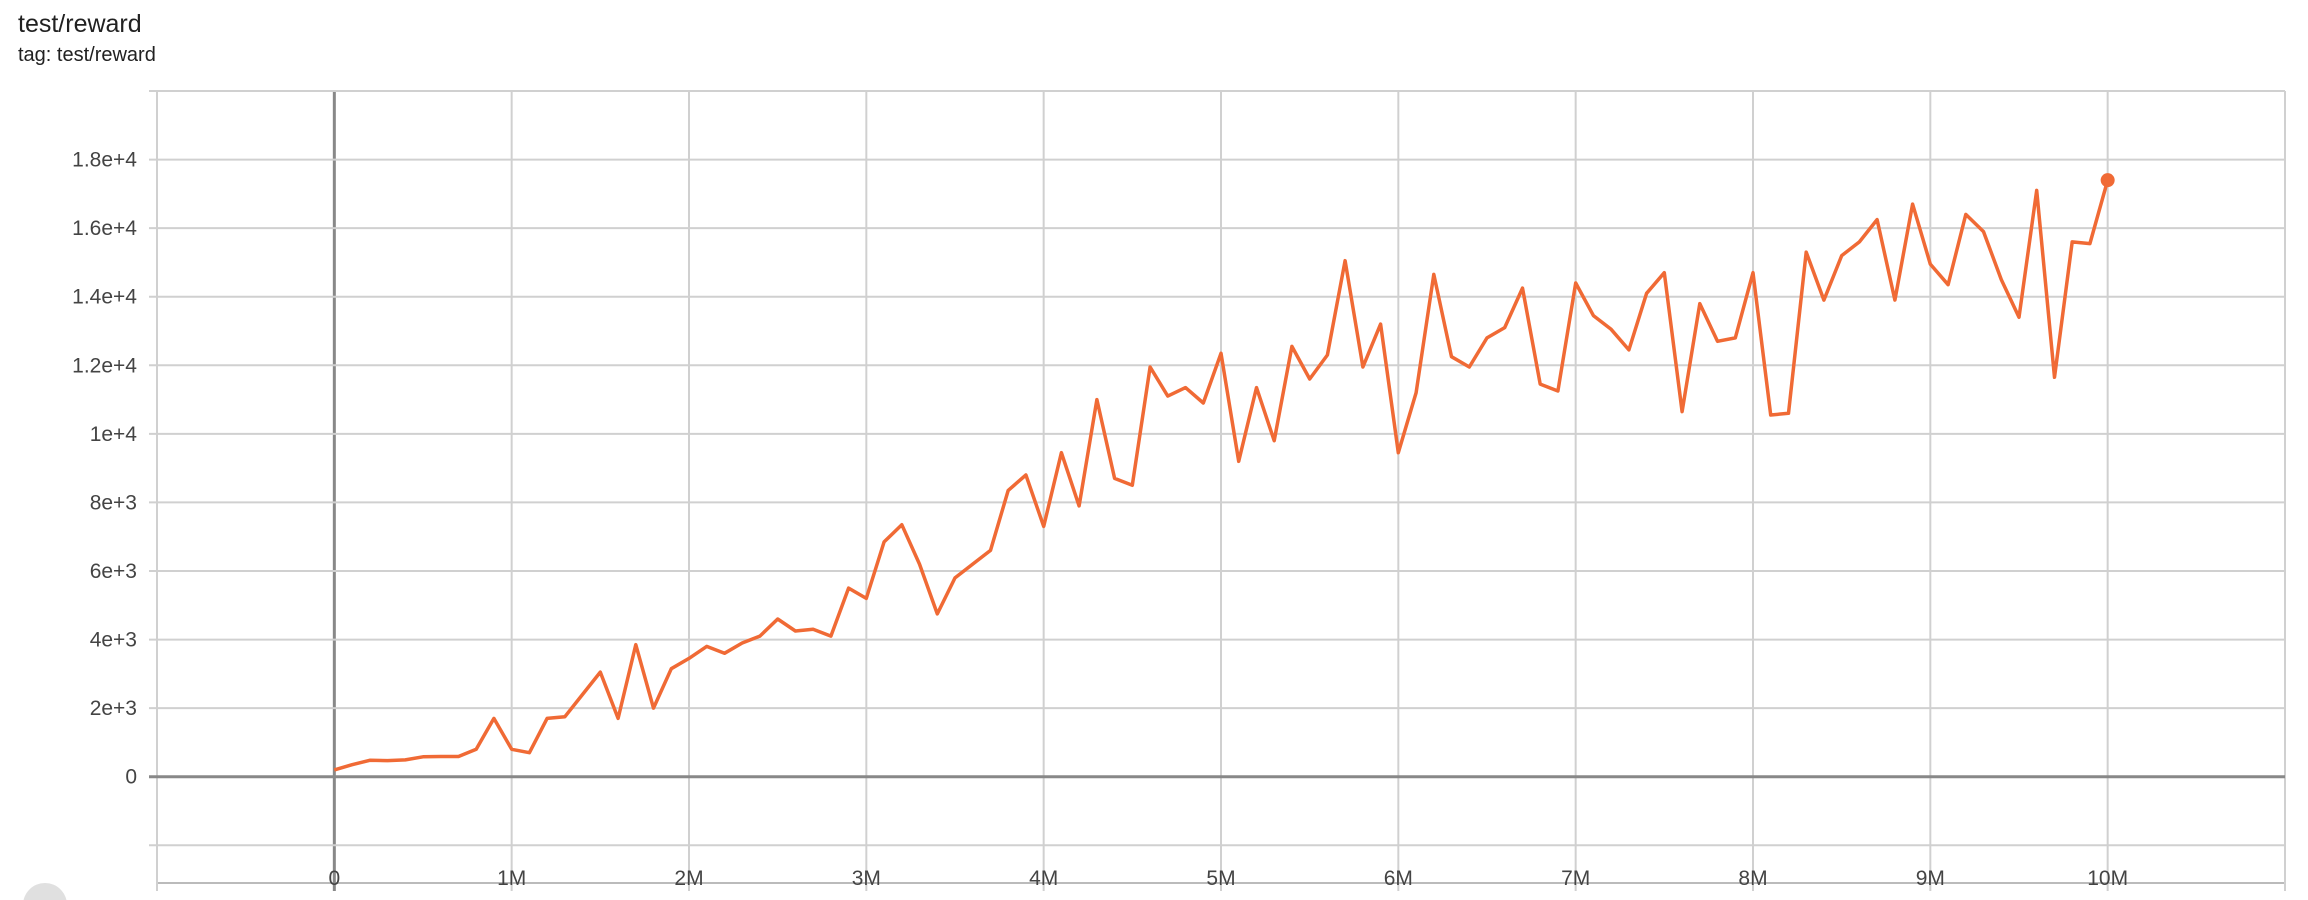 The image size is (2308, 900). Describe the element at coordinates (334, 878) in the screenshot. I see `x-tick-label: 0` at that location.